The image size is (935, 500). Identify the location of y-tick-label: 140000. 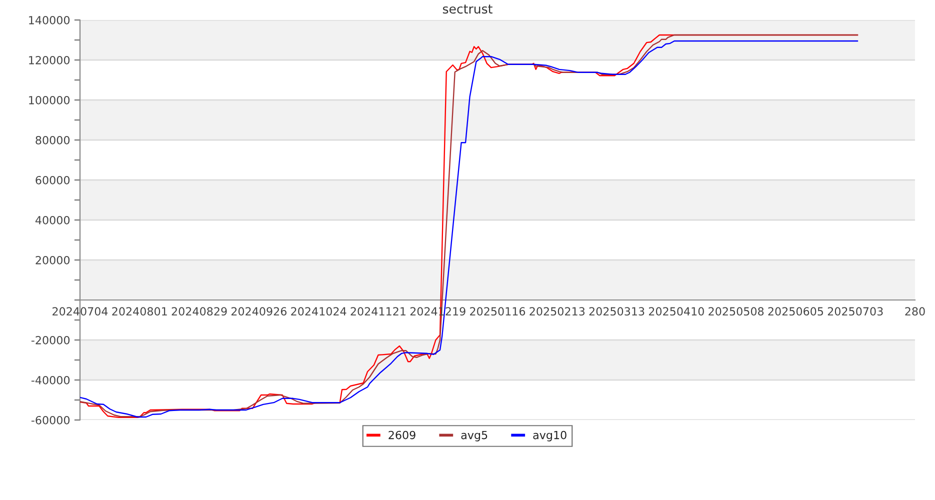
(49, 20).